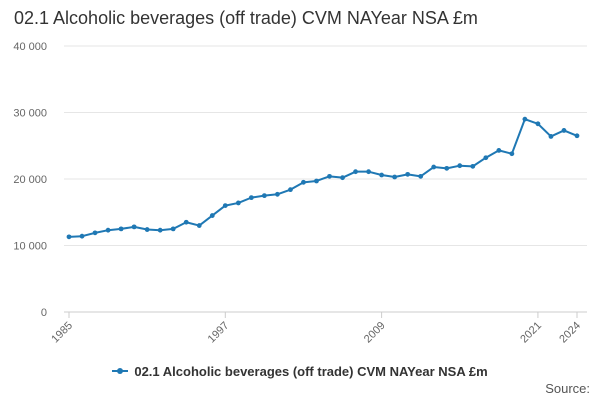 The height and width of the screenshot is (400, 600). What do you see at coordinates (30, 114) in the screenshot?
I see `y-tick-label: 30 000` at bounding box center [30, 114].